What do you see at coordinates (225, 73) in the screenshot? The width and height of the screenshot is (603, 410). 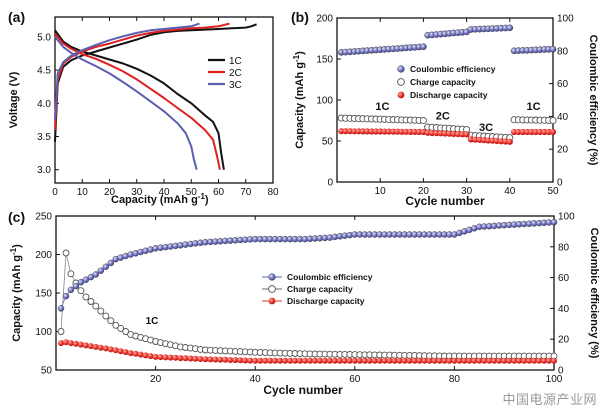 I see `panel-a-legend: 1C 2C 3C` at bounding box center [225, 73].